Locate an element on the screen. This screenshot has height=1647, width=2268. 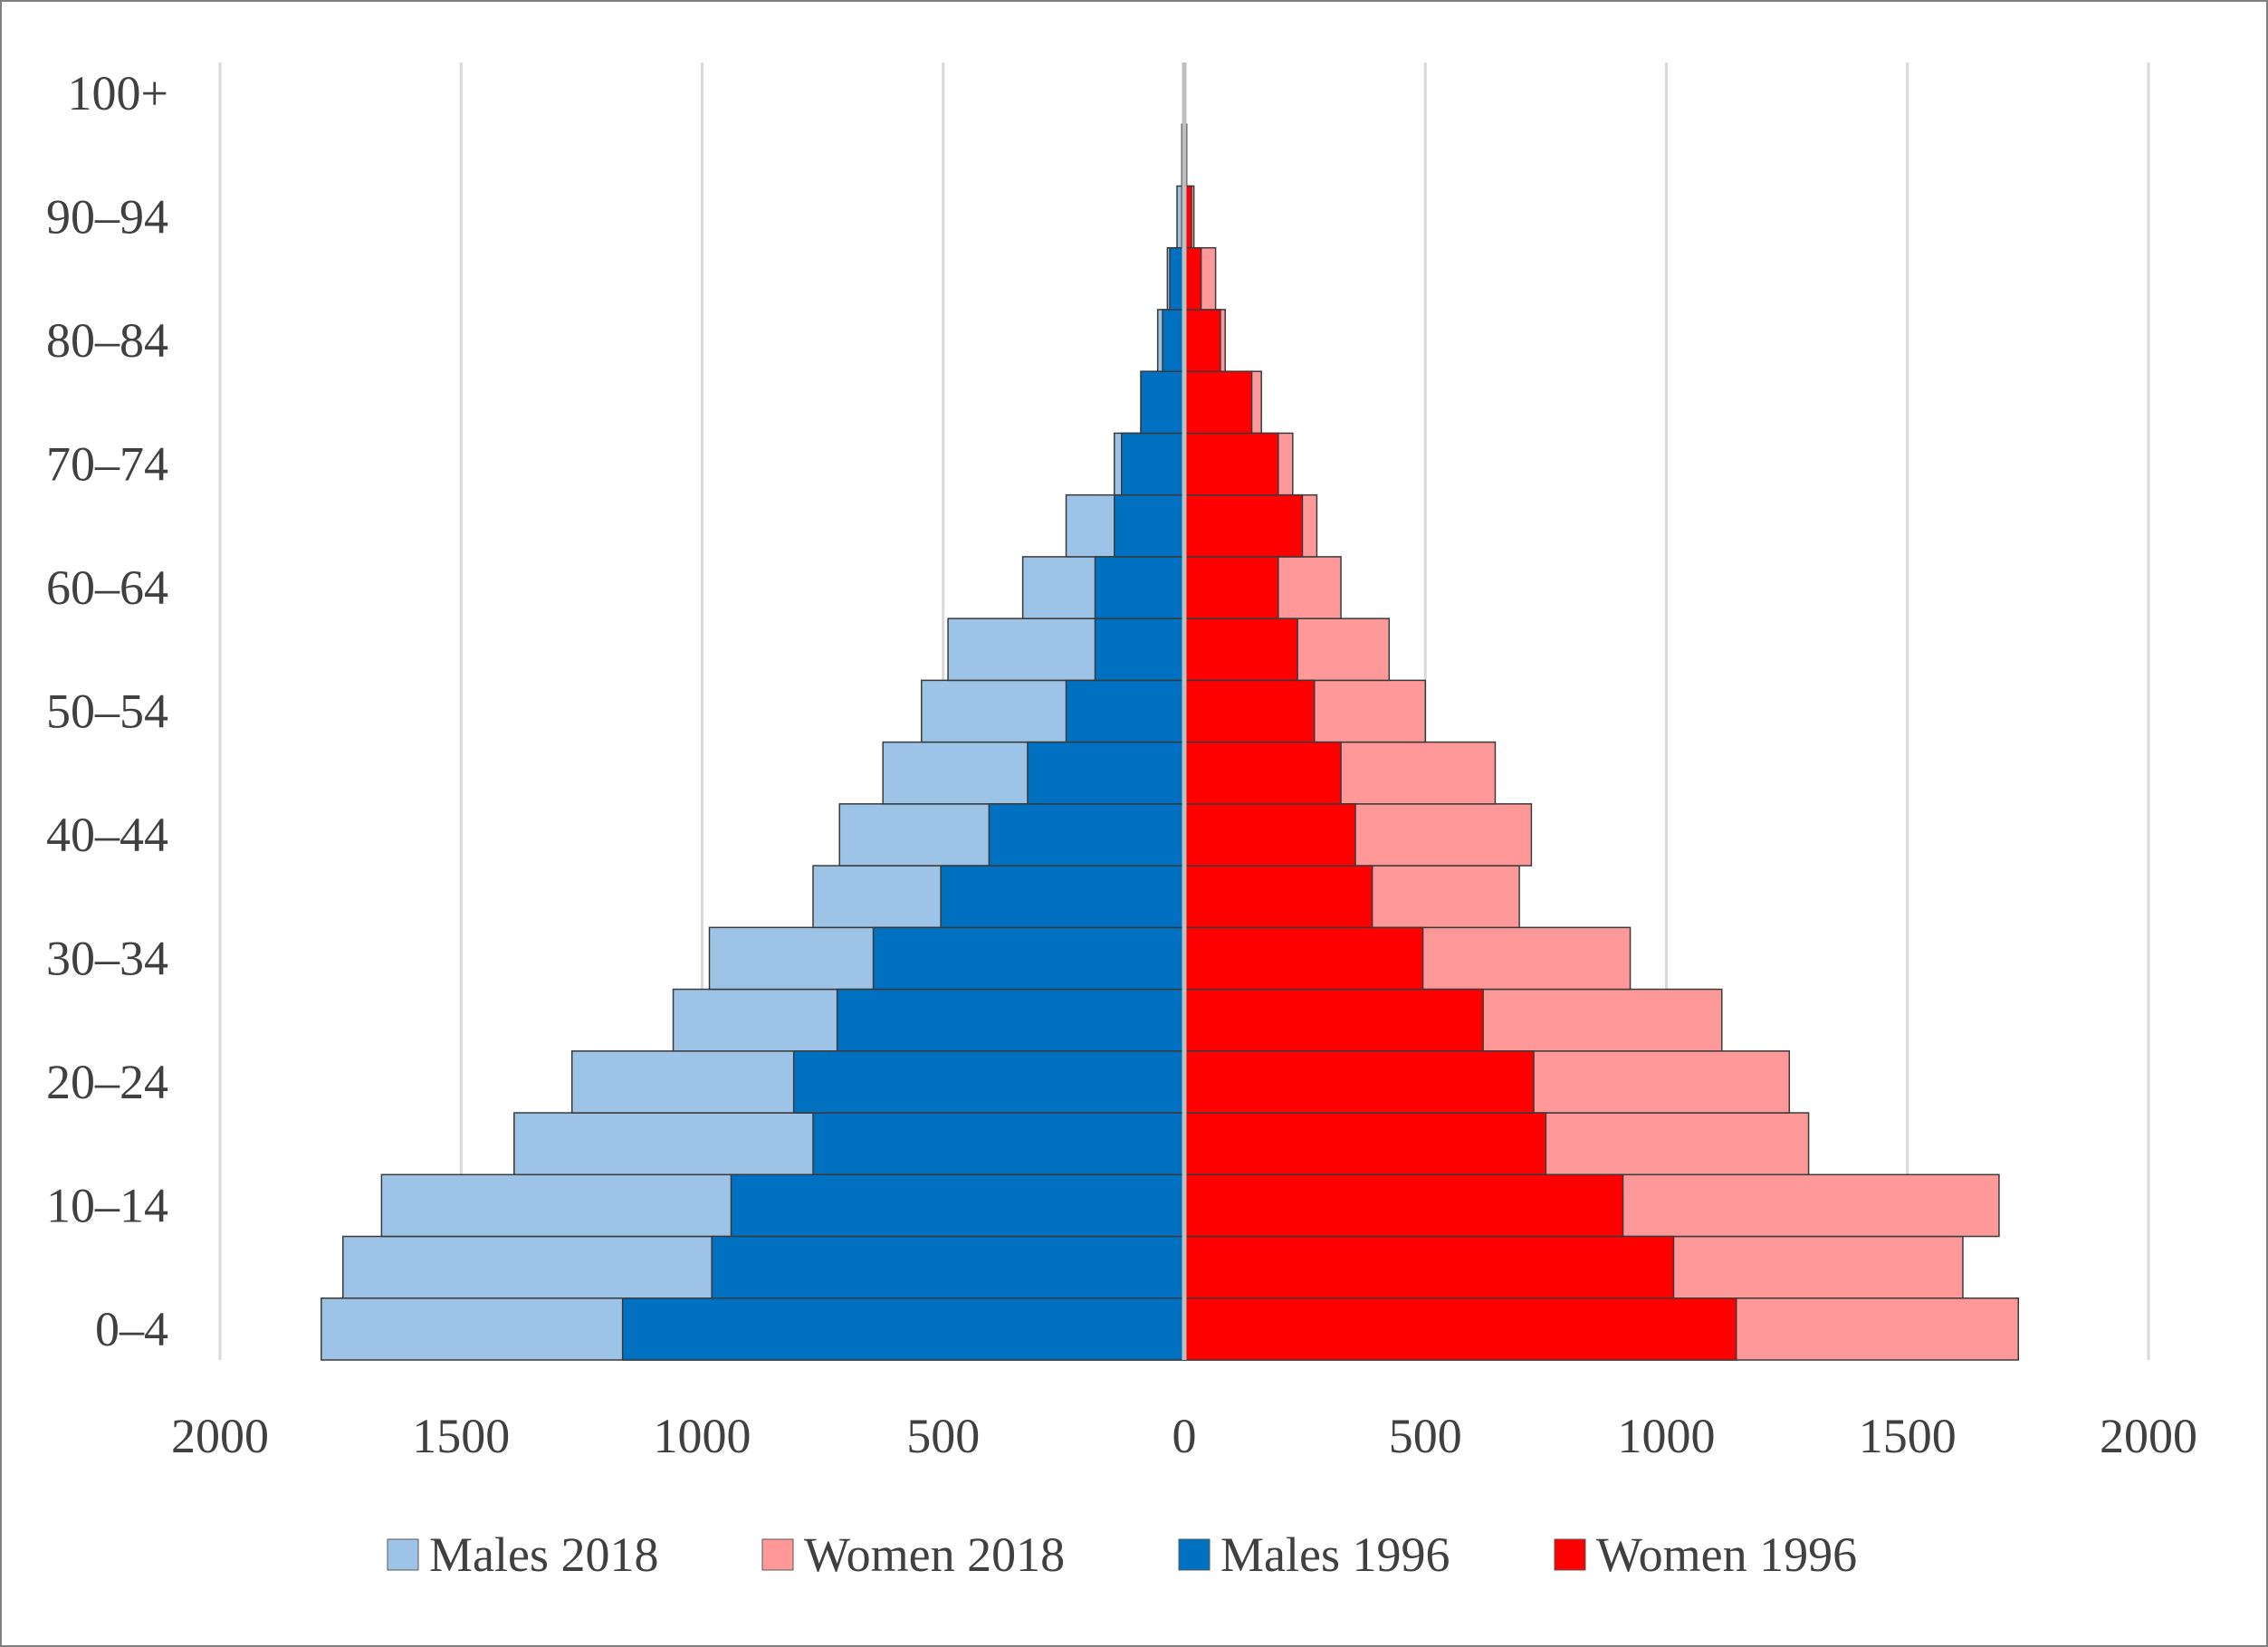
y-tick-label: 60–64 is located at coordinates (107, 587).